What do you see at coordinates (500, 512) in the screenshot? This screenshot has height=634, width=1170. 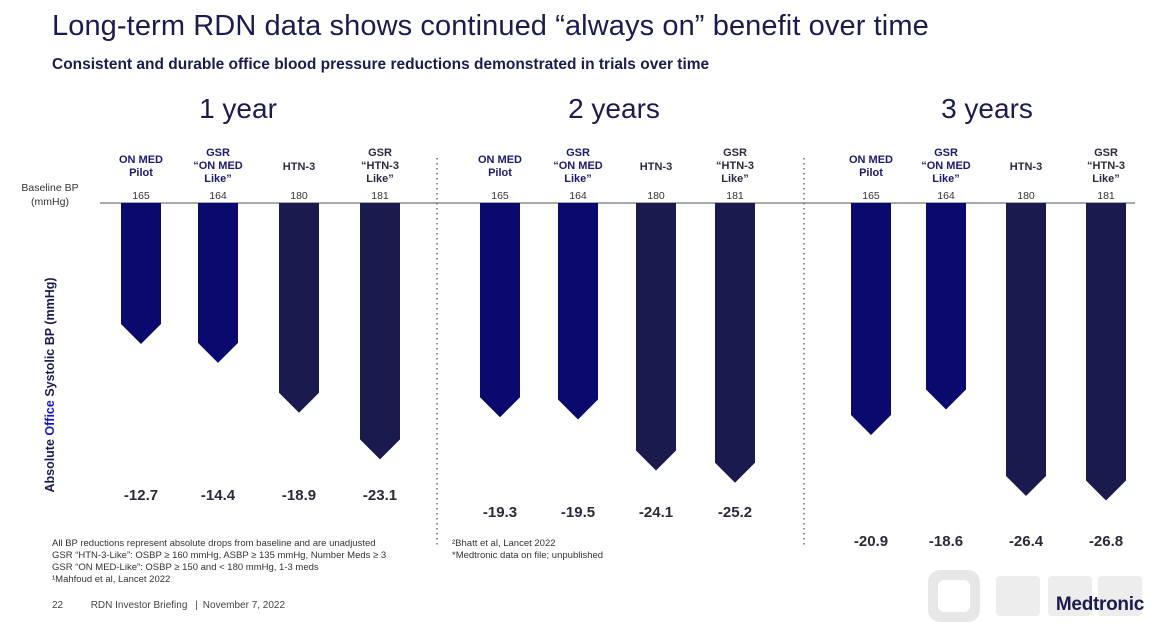 I see `value-label: -19.3` at bounding box center [500, 512].